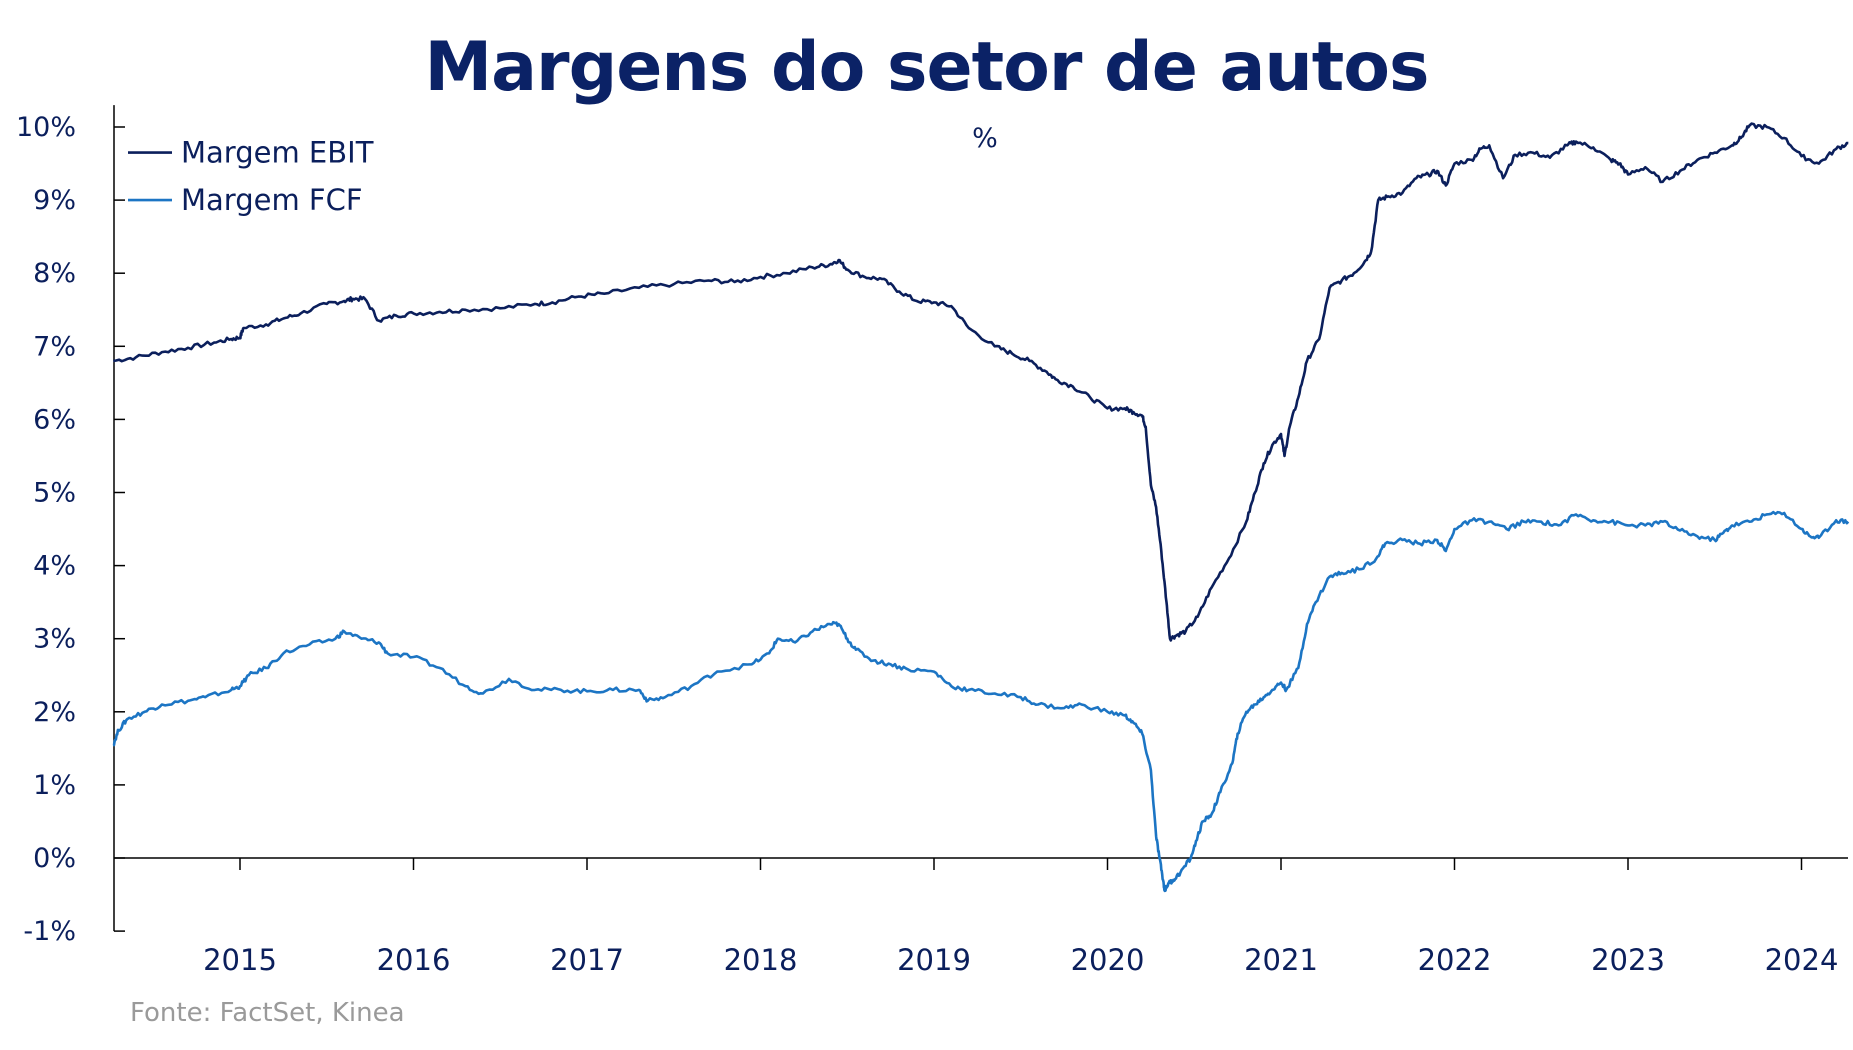 Image resolution: width=1853 pixels, height=1050 pixels. Describe the element at coordinates (251, 176) in the screenshot. I see `legend: Margem EBIT Margem FCF` at that location.